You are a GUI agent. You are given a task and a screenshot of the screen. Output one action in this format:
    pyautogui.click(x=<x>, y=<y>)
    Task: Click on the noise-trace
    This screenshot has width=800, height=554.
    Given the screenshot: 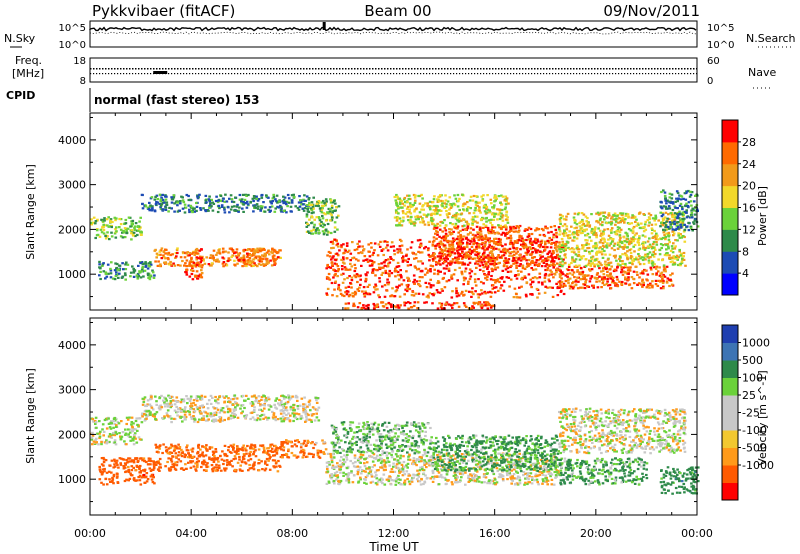 What is the action you would take?
    pyautogui.click(x=393, y=28)
    